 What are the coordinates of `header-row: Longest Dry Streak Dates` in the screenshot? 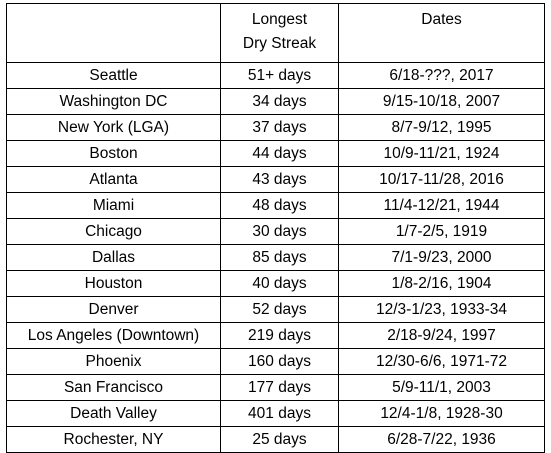 It's located at (275, 33).